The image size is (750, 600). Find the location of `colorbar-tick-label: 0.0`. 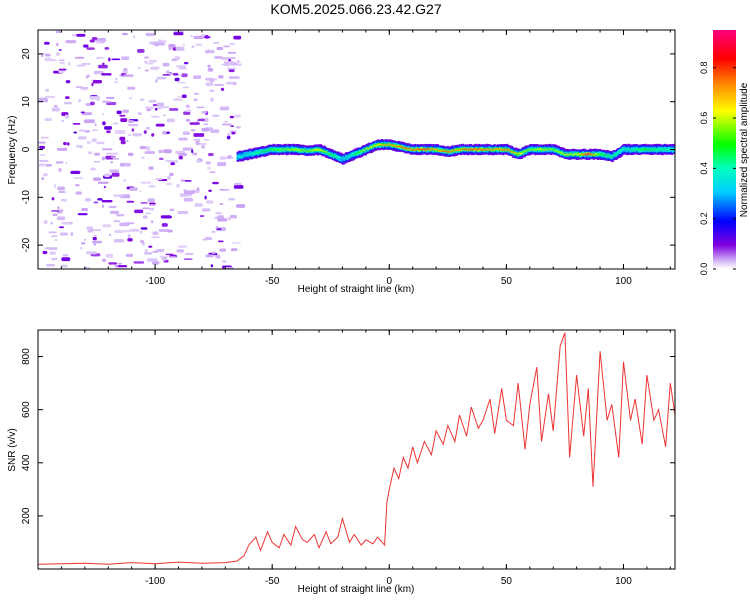

colorbar-tick-label: 0.0 is located at coordinates (704, 269).